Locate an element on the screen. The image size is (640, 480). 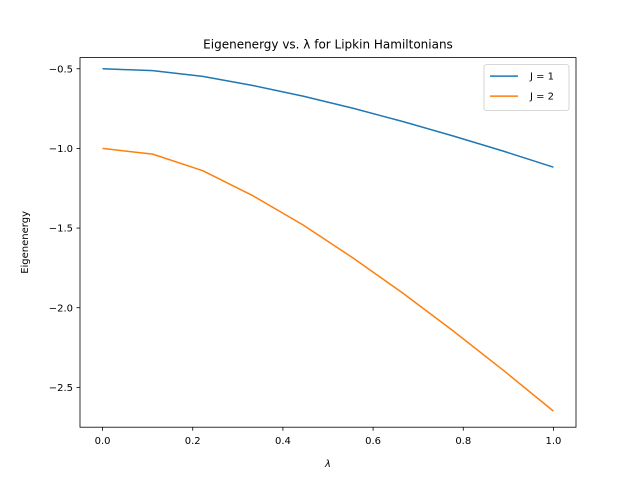
x-tick-label: 0.0 is located at coordinates (103, 441).